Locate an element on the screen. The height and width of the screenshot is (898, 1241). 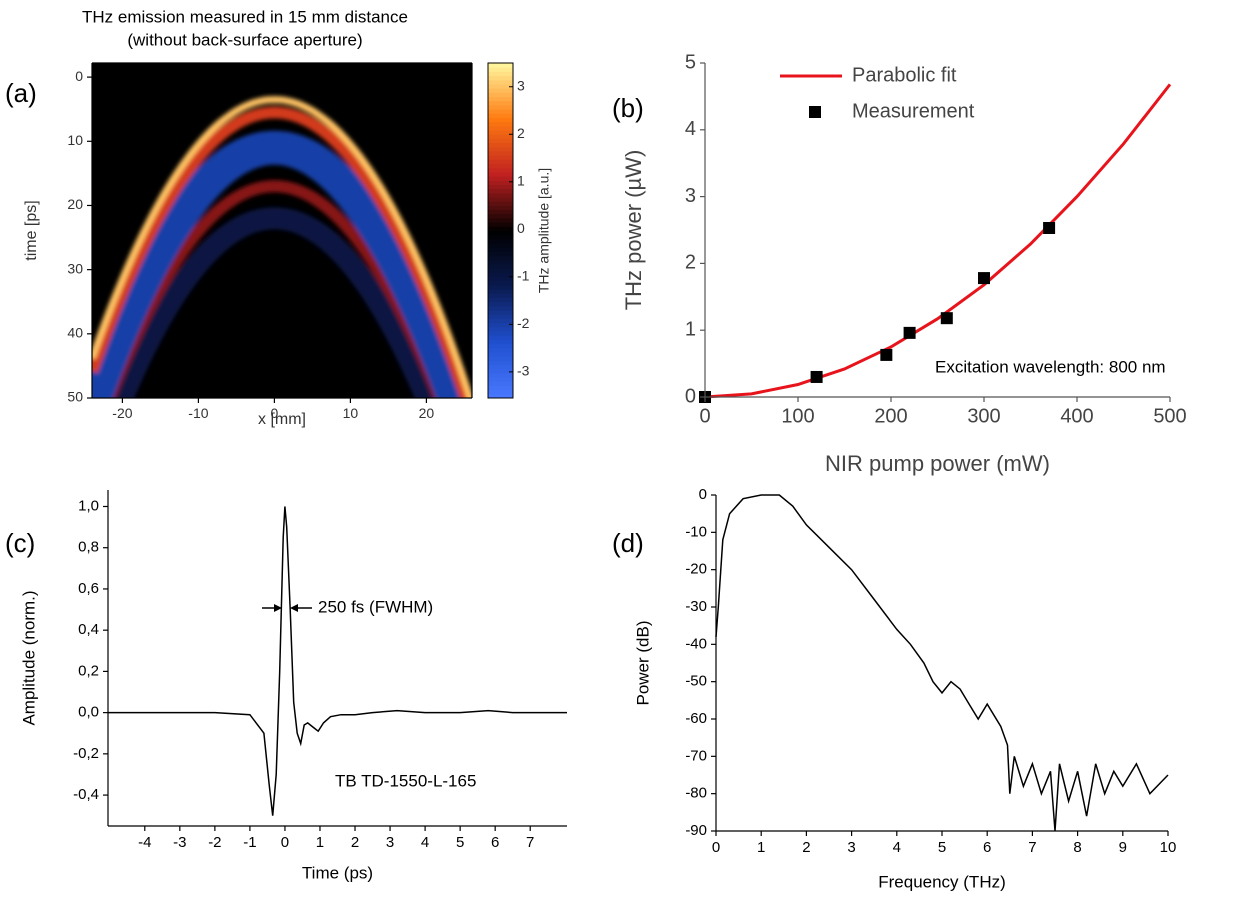
x-tick-label: 20 is located at coordinates (427, 413).